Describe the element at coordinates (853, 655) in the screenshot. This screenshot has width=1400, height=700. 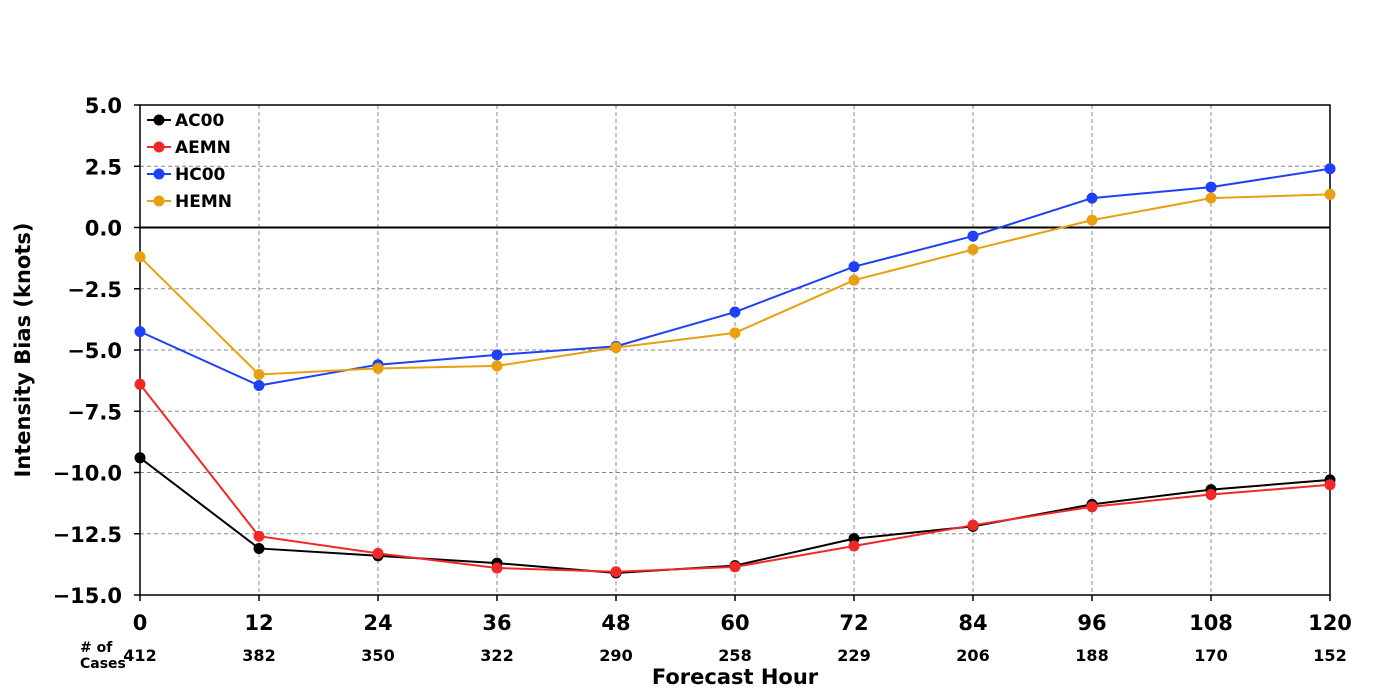
I see `case-count: 229` at that location.